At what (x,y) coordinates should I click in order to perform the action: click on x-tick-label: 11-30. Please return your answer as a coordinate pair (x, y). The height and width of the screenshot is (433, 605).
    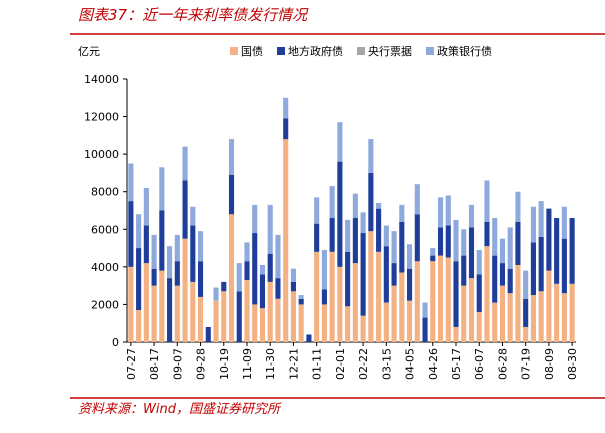
    Looking at the image, I should click on (270, 364).